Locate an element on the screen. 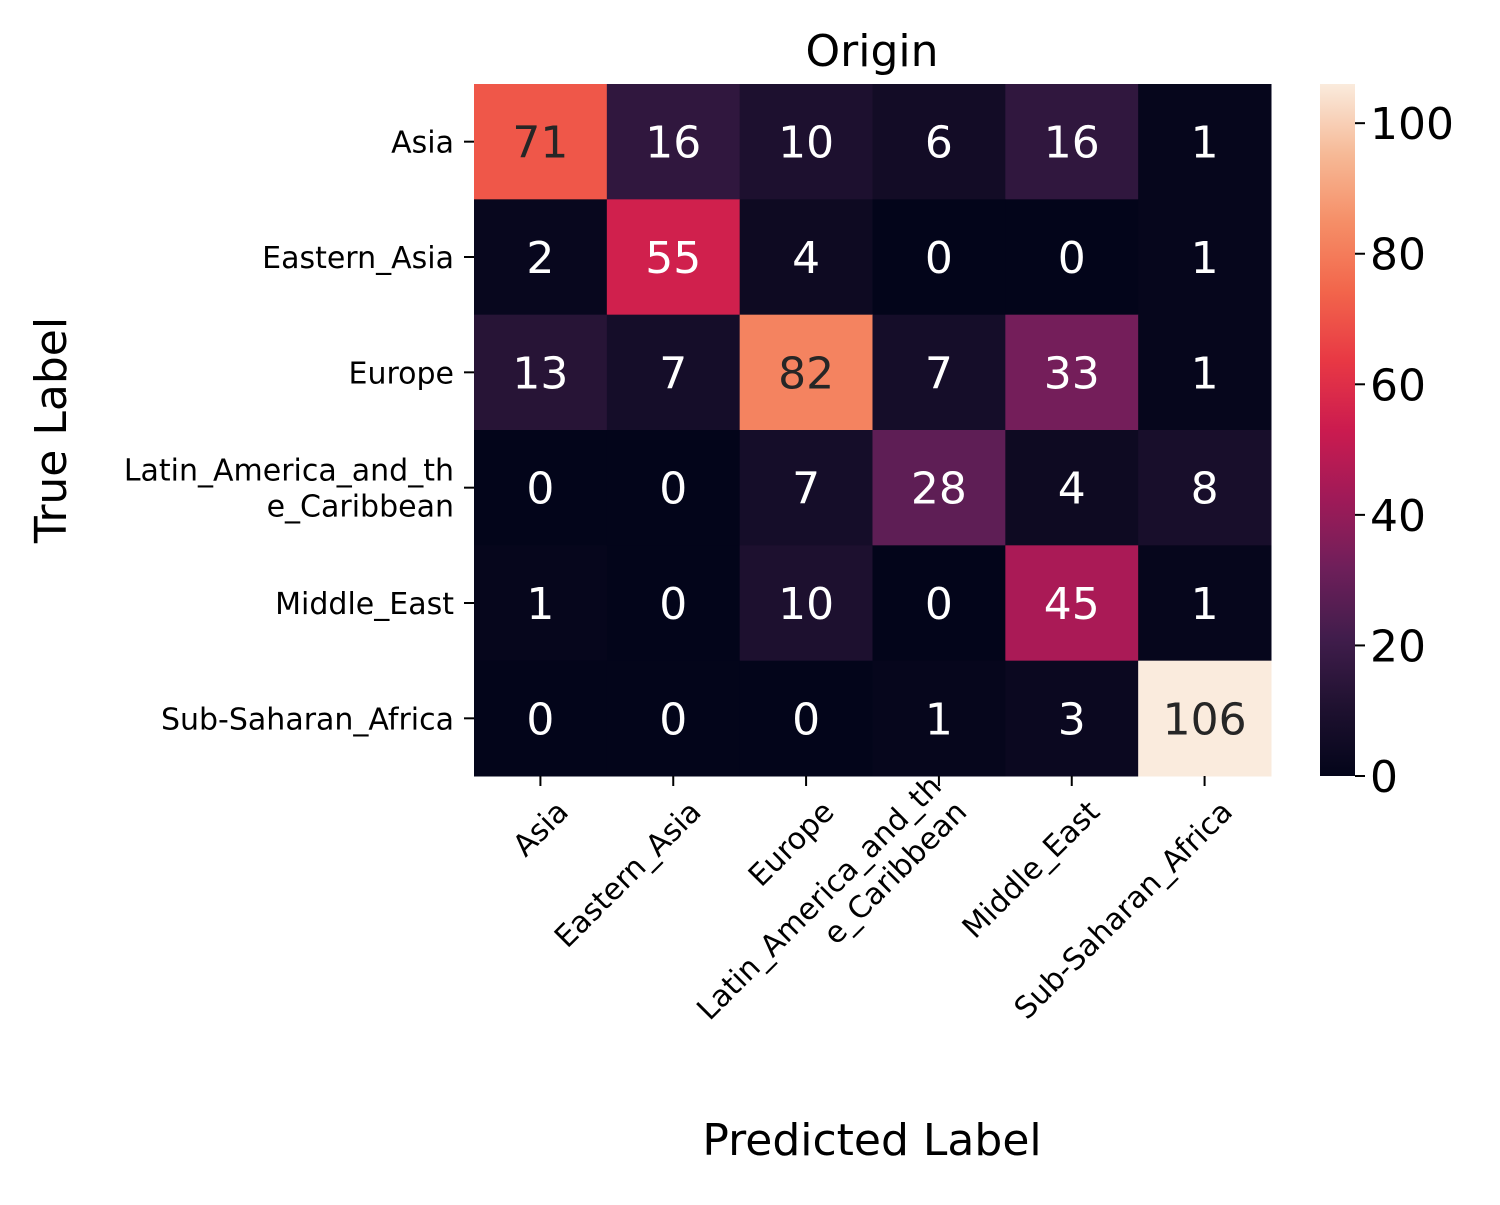  cell-value-label: 82 is located at coordinates (806, 373).